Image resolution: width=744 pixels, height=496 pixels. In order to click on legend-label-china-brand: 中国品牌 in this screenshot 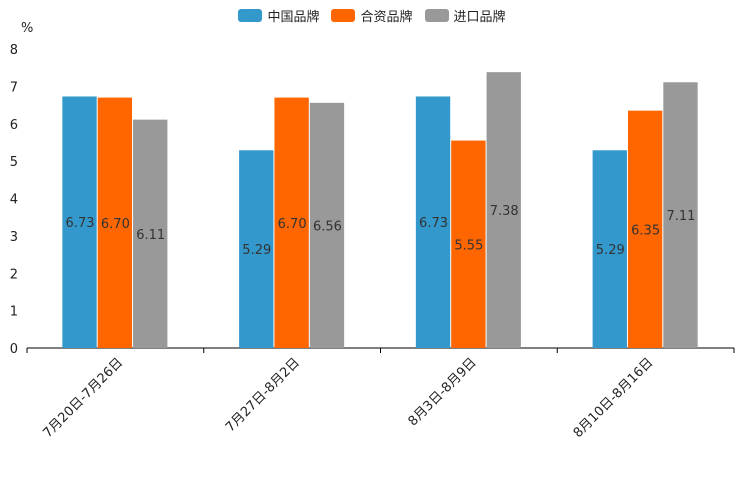, I will do `click(293, 17)`.